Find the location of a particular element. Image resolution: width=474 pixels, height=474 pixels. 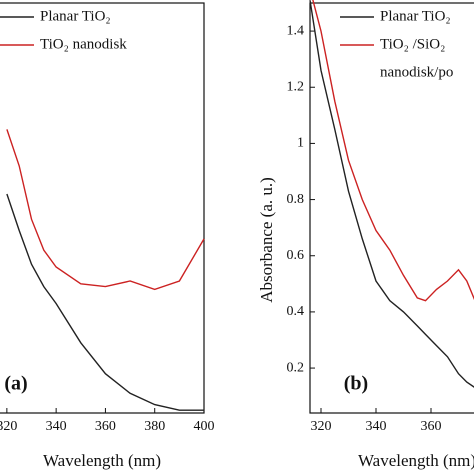

y-tick-label: 0.6 is located at coordinates (296, 255).